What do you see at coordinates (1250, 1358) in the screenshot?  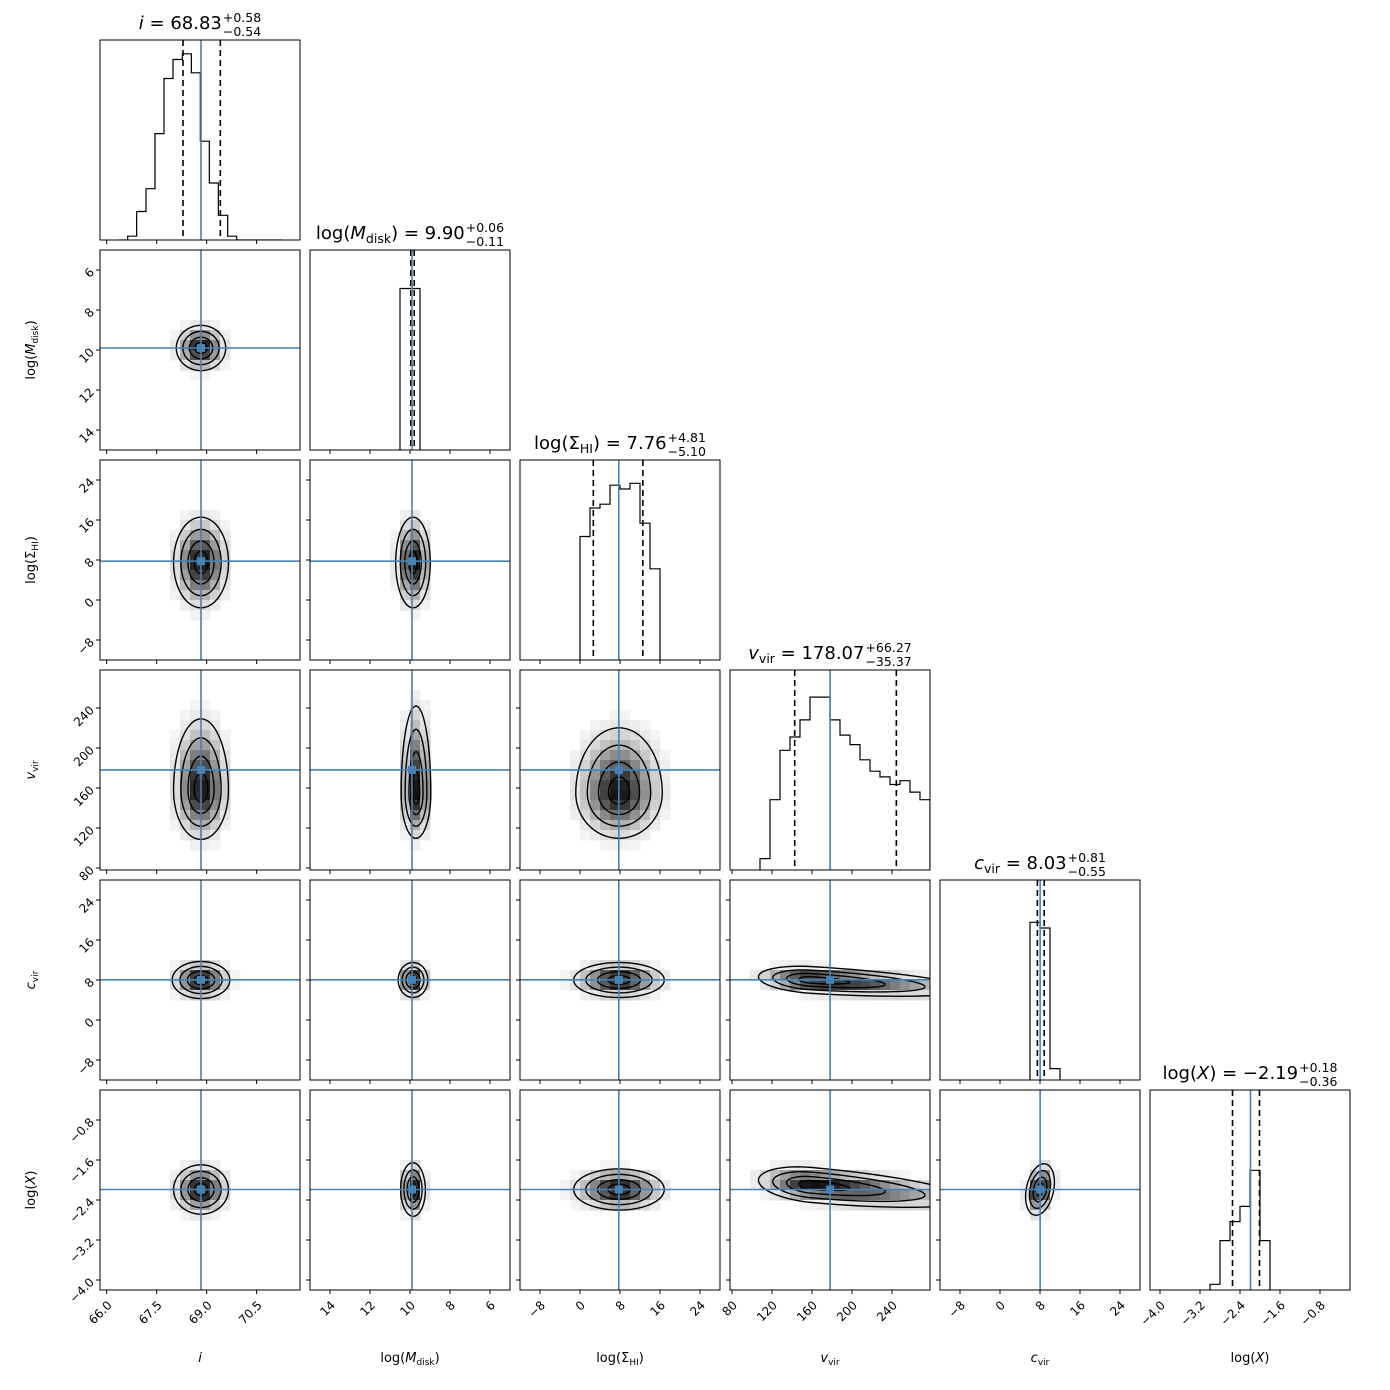 I see `x-axis-label-logx: log(X)` at bounding box center [1250, 1358].